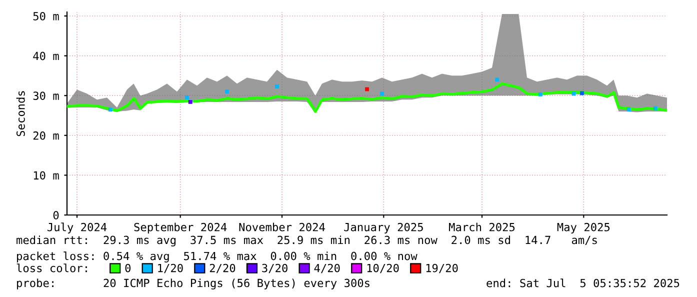 The image size is (697, 297). What do you see at coordinates (46, 96) in the screenshot?
I see `y-tick-label: 30 m` at bounding box center [46, 96].